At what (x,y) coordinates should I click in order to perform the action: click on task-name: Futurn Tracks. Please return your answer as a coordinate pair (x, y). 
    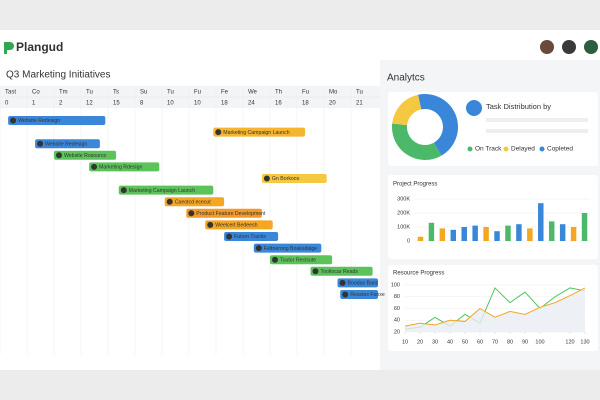
    Looking at the image, I should click on (250, 237).